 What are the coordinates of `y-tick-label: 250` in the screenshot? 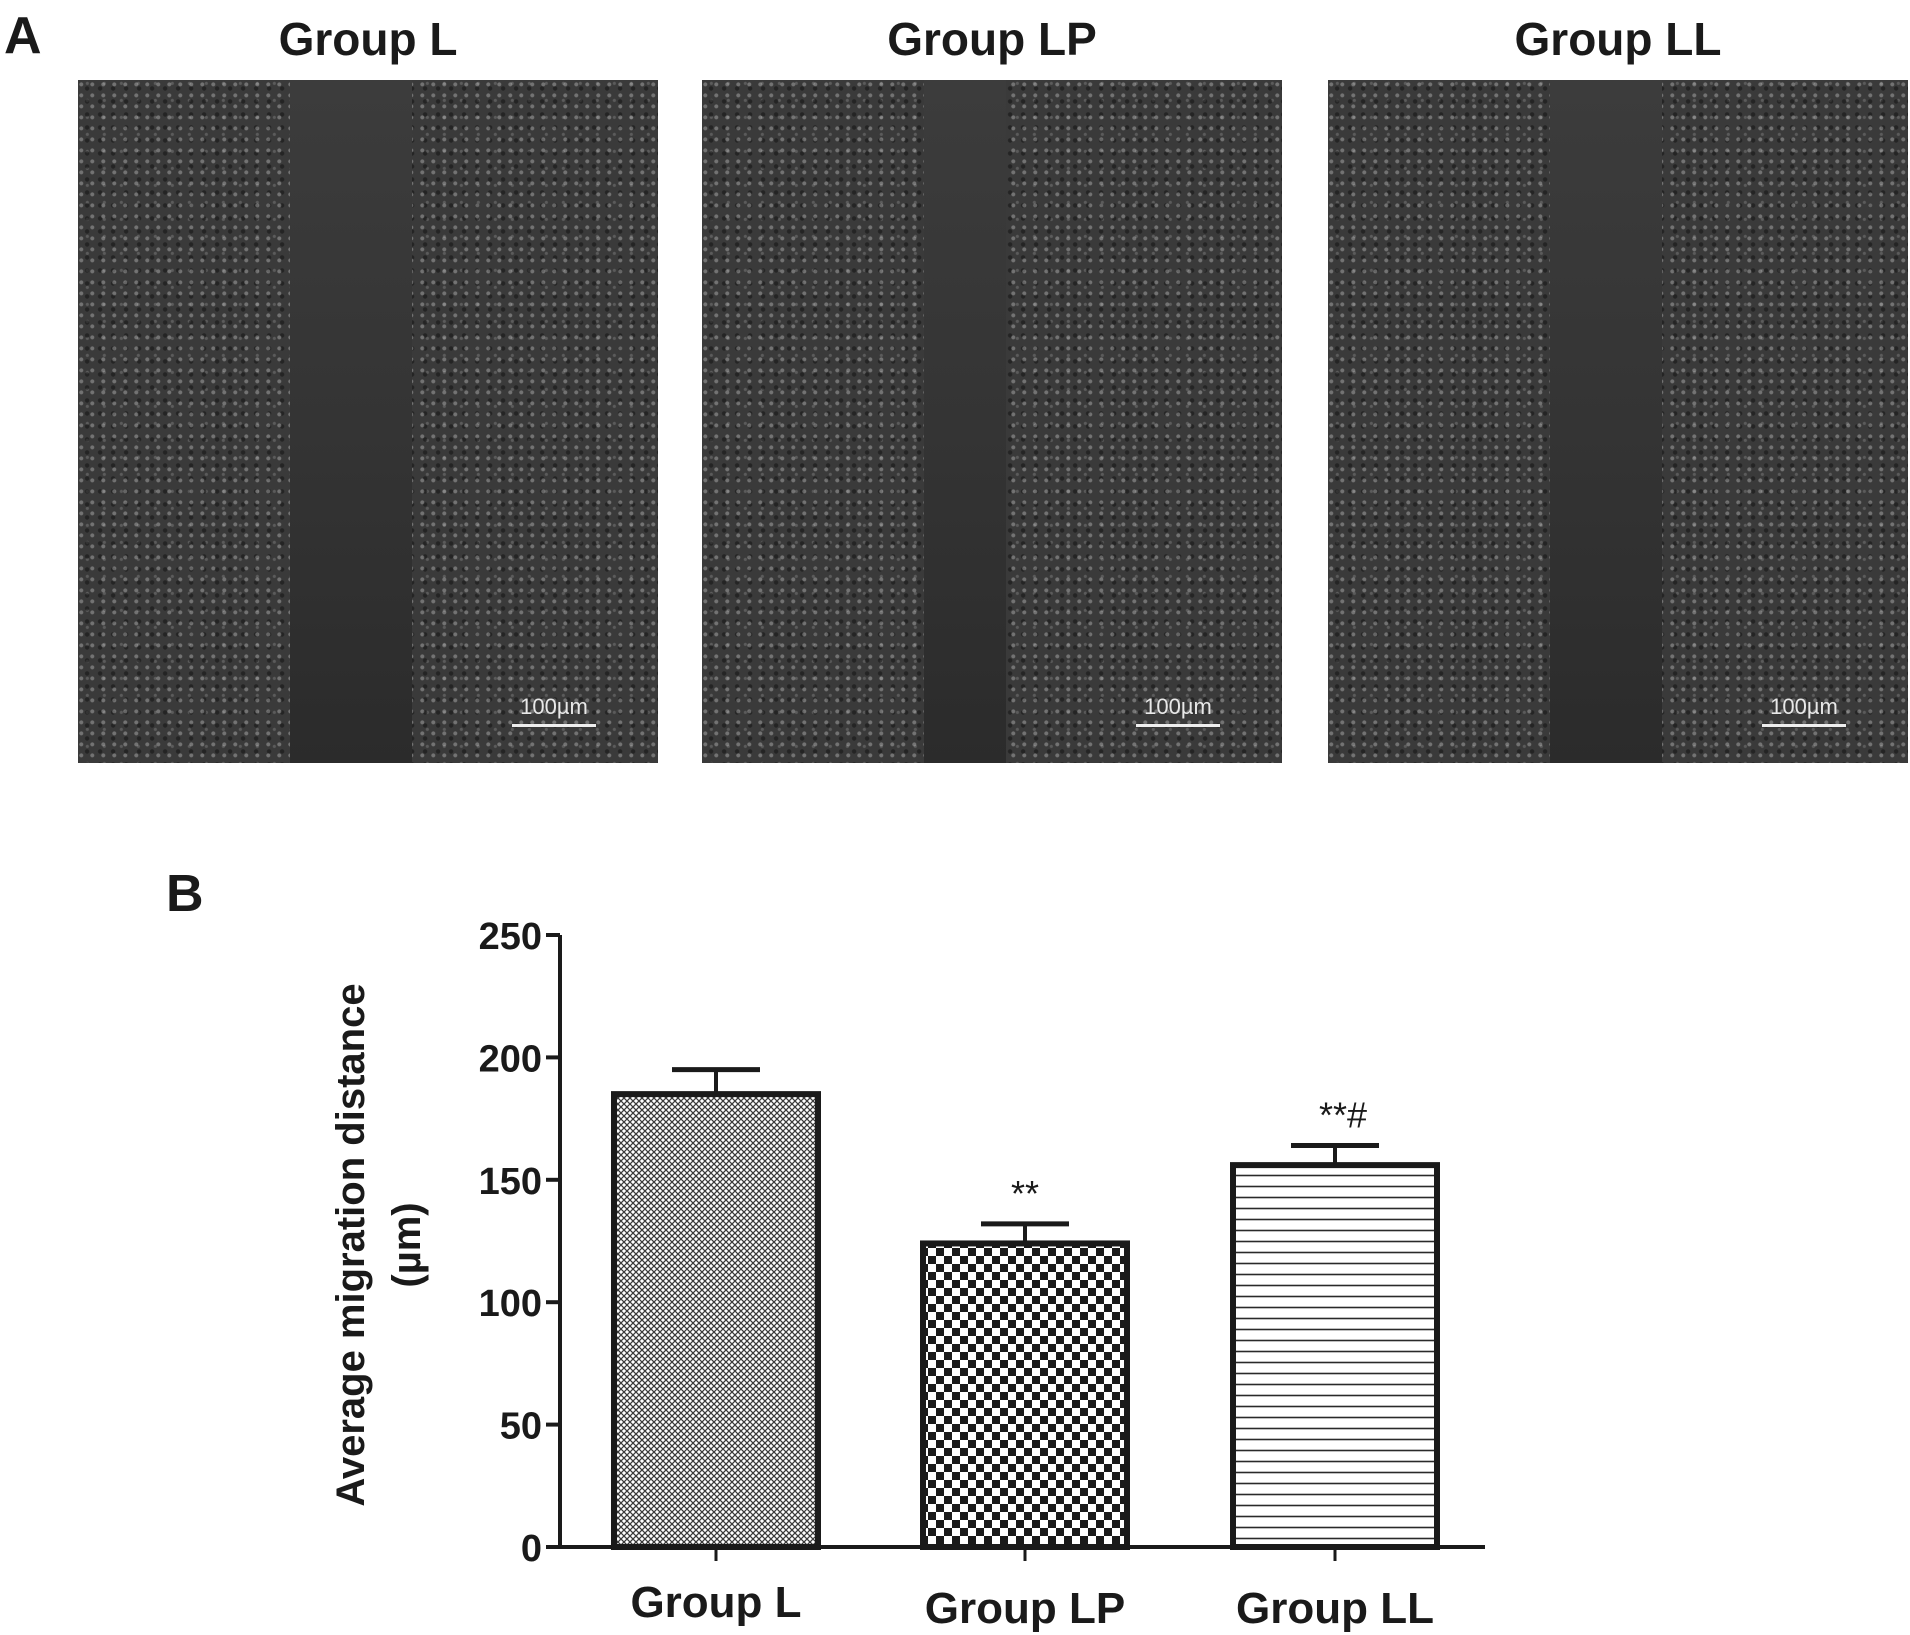 It's located at (510, 937).